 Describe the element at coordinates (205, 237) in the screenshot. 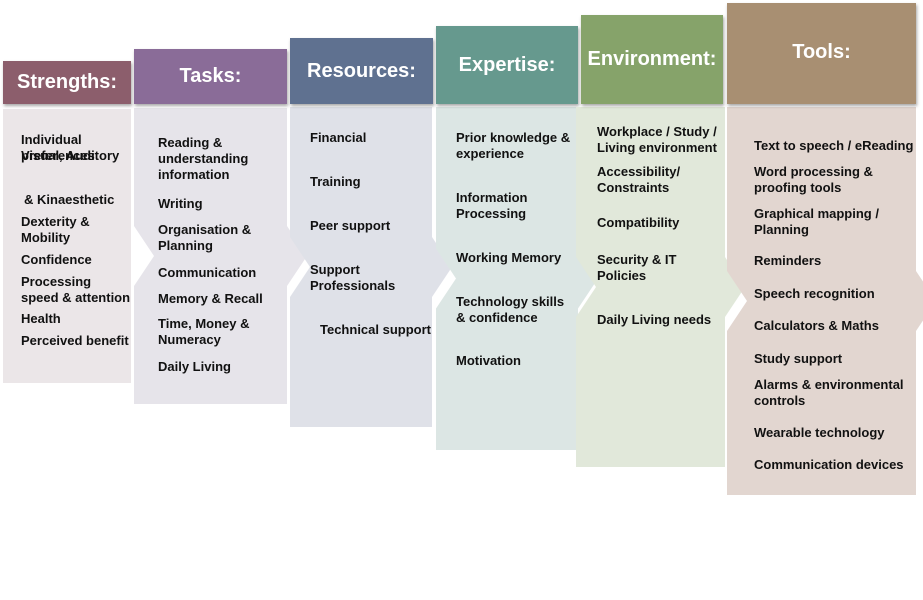

I see `column-item-tasks: Organisation & Planning` at that location.